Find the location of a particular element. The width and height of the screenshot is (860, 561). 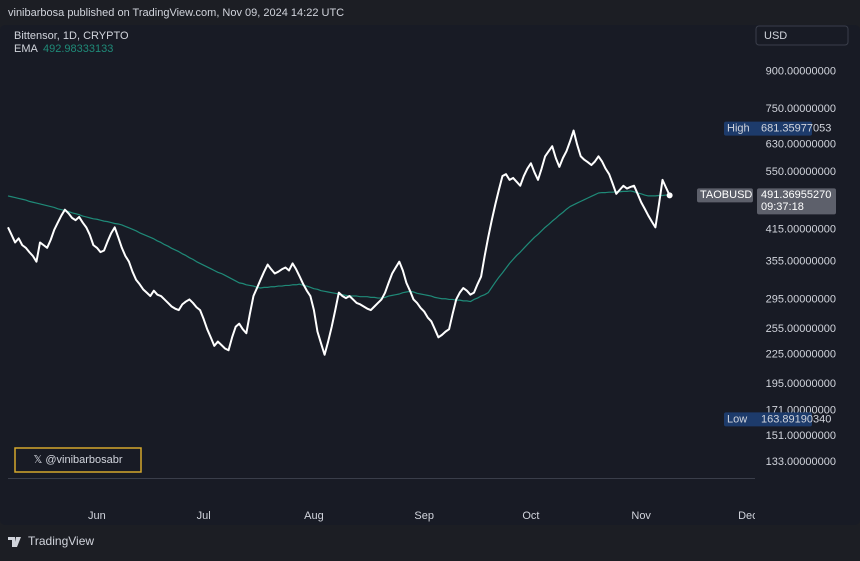

brand: TradingView is located at coordinates (61, 541).